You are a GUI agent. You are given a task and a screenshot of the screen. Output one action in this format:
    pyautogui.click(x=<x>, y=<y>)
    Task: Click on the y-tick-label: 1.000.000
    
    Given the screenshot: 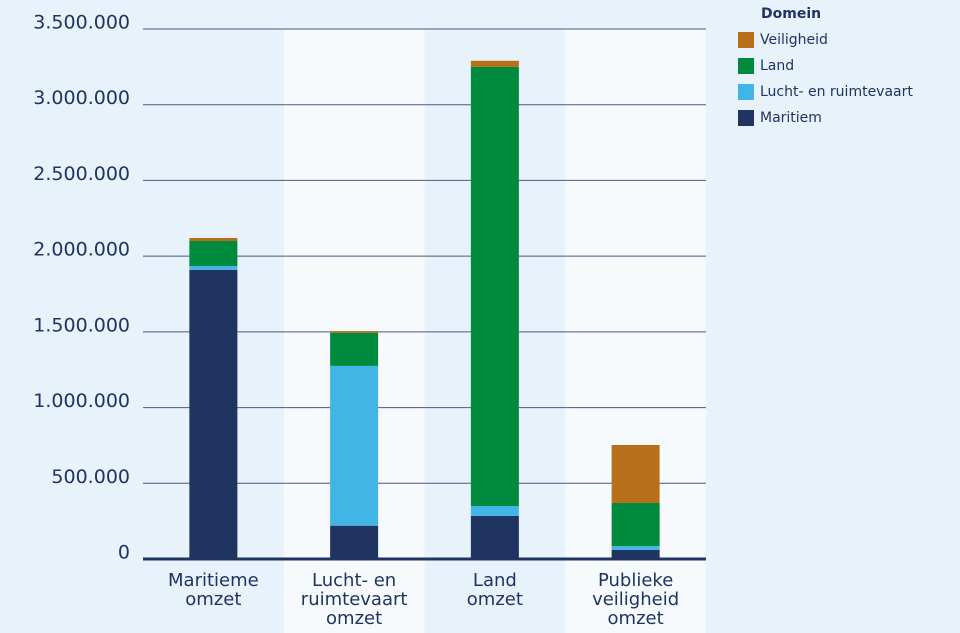 What is the action you would take?
    pyautogui.click(x=81, y=401)
    